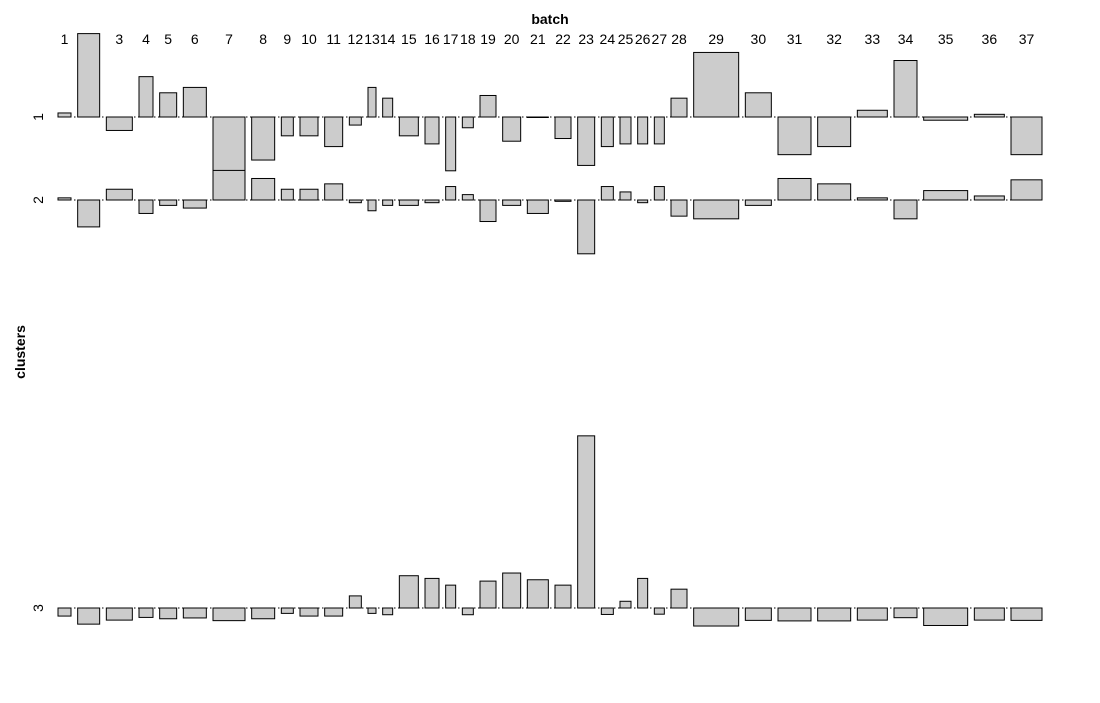  I want to click on column-label-26: 26, so click(643, 39).